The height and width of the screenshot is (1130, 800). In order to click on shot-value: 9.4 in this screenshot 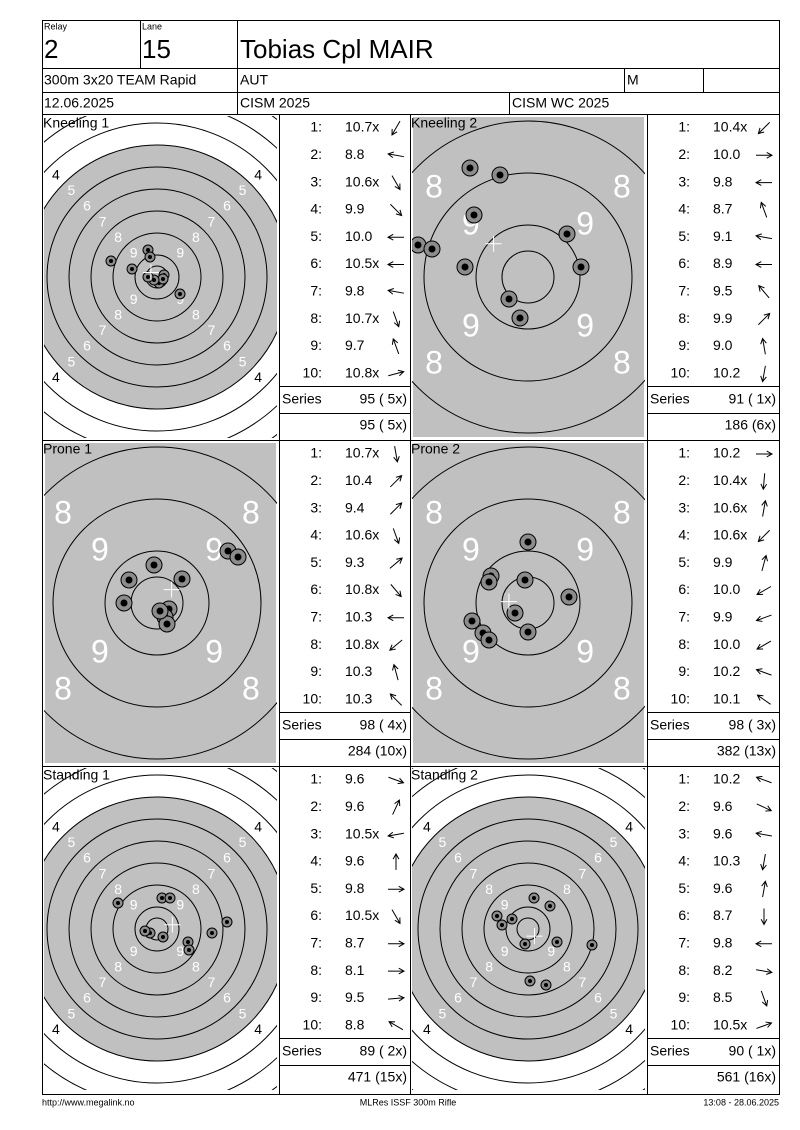, I will do `click(355, 507)`.